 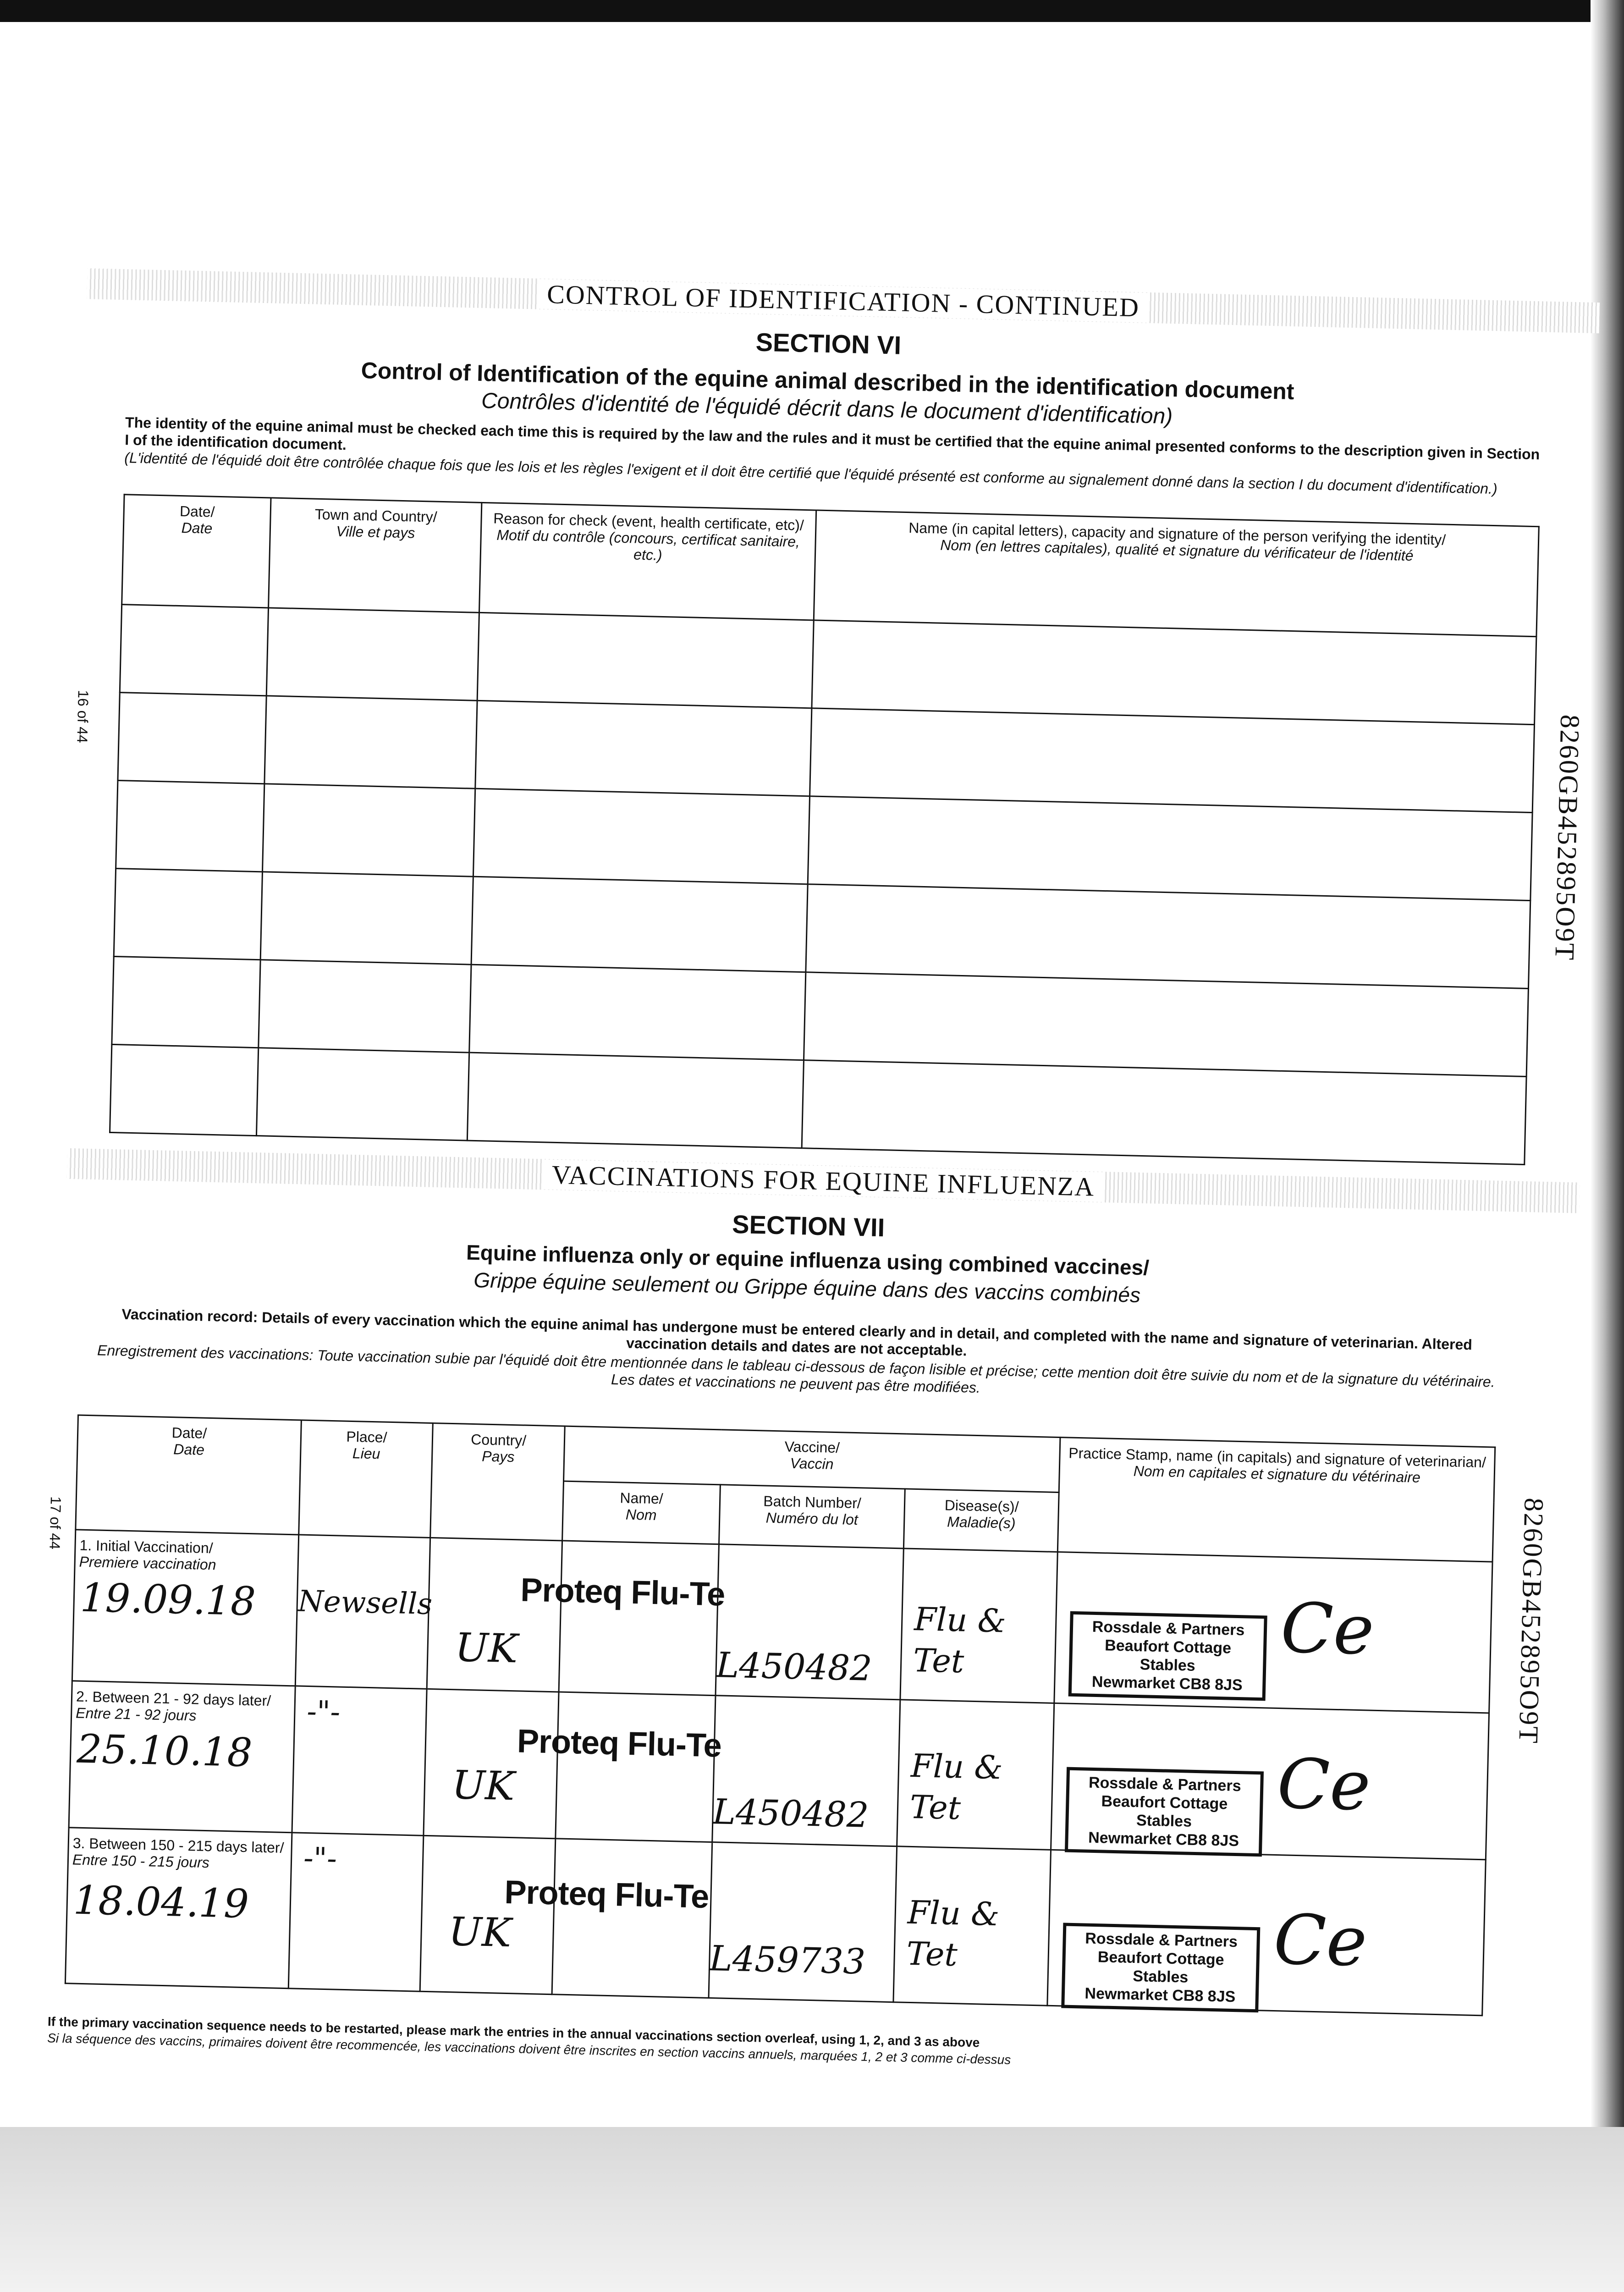 What do you see at coordinates (486, 1648) in the screenshot?
I see `row1-country: UK` at bounding box center [486, 1648].